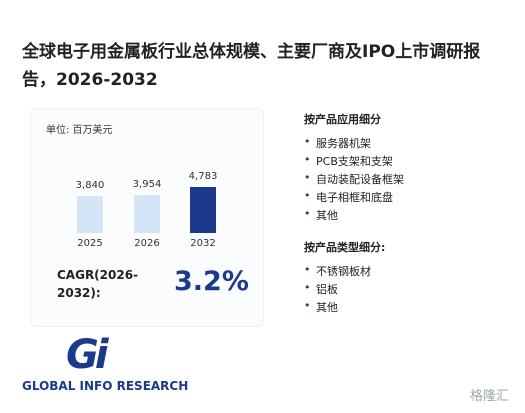 The height and width of the screenshot is (413, 525). What do you see at coordinates (354, 178) in the screenshot?
I see `segment-item: 自动装配设备框架 •` at bounding box center [354, 178].